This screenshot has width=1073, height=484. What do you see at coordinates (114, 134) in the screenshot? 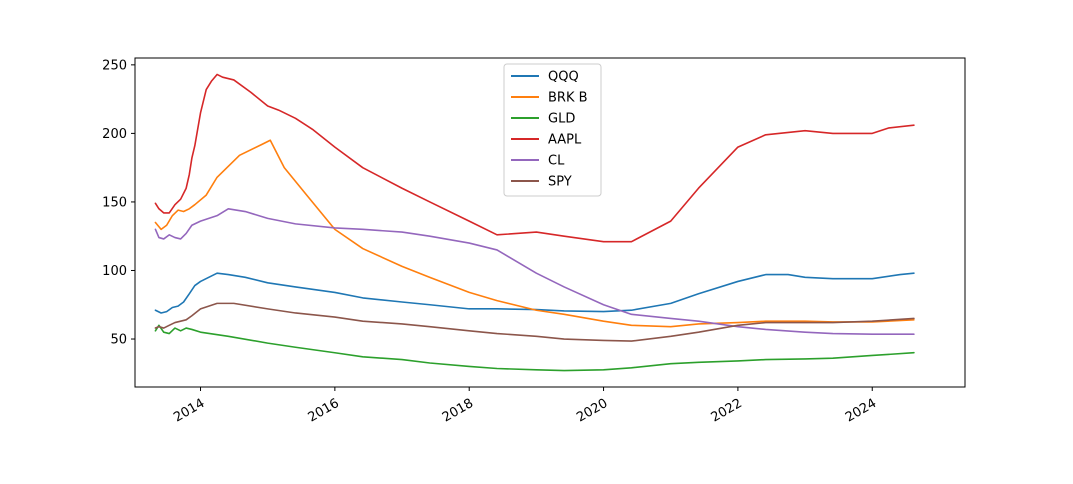
I see `y-tick-label: 200` at bounding box center [114, 134].